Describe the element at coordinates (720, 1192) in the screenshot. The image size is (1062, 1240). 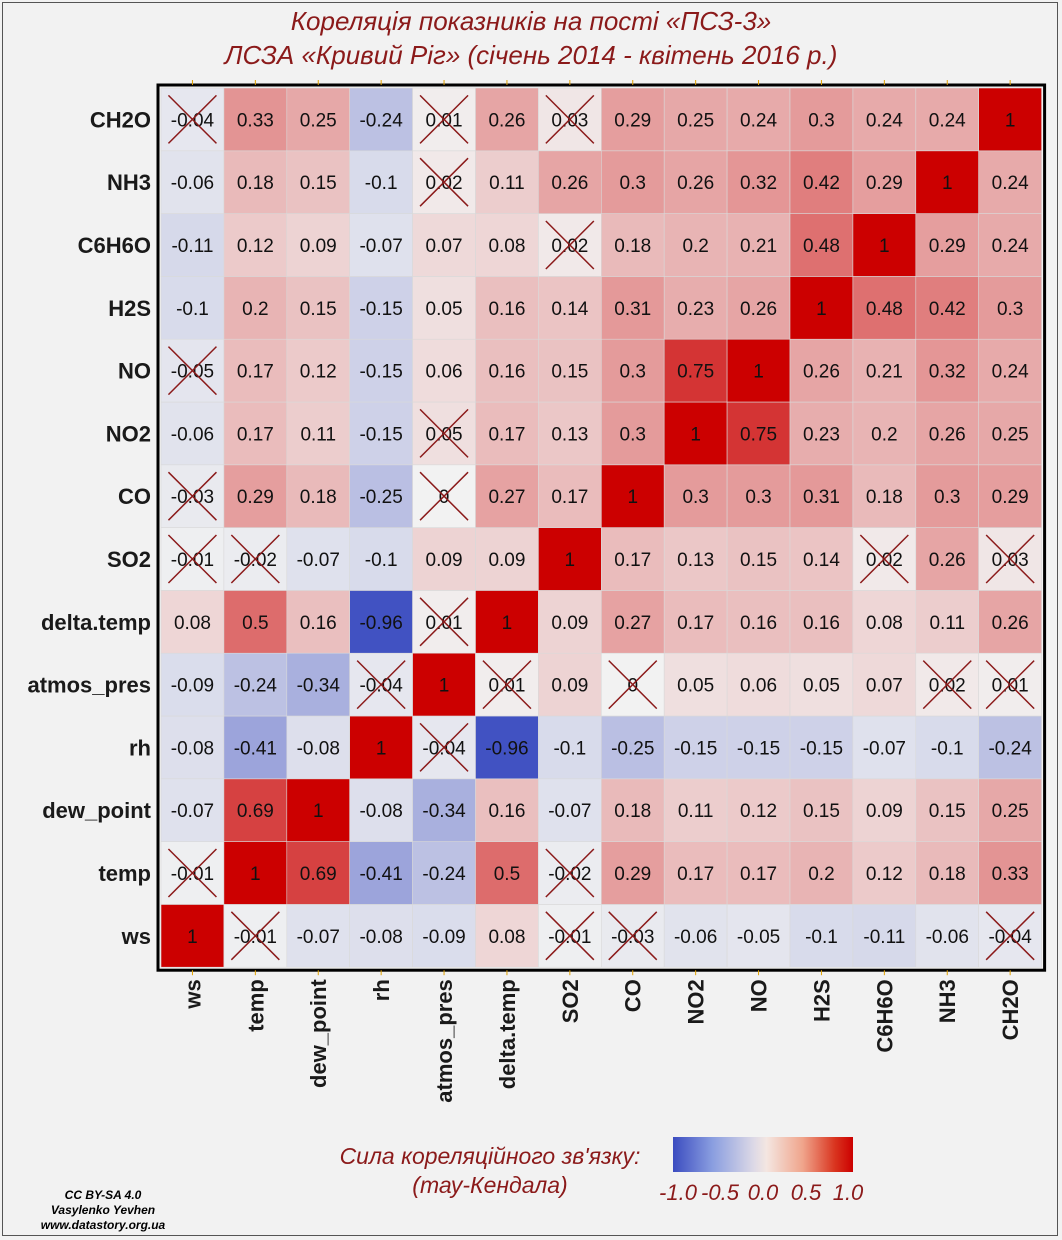
I see `legend-tick-neg-half: -0.5` at that location.